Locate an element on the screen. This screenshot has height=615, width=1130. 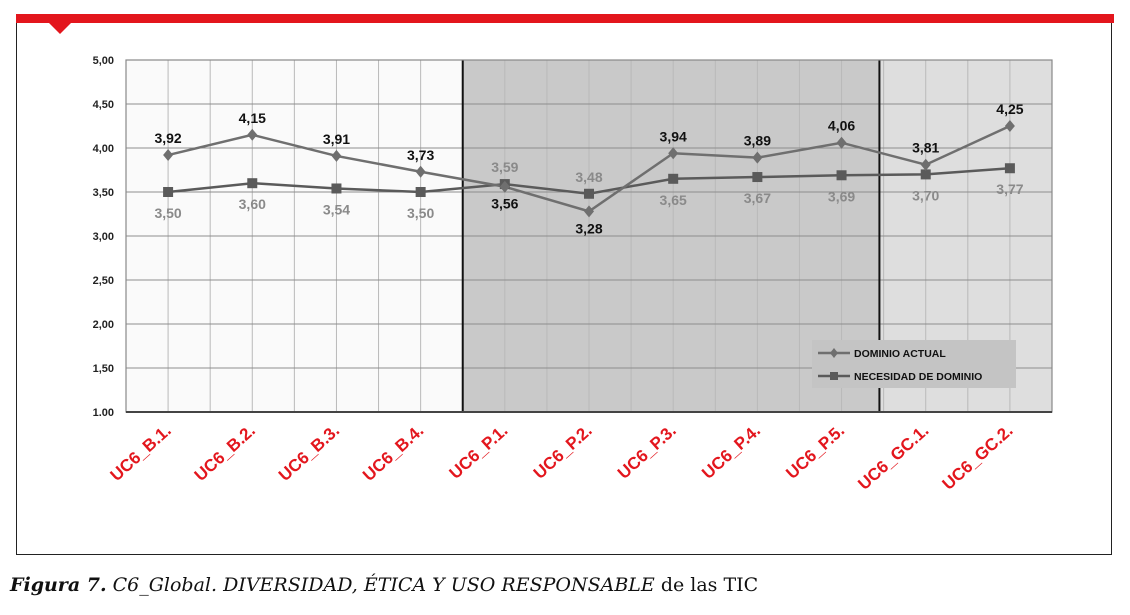
data-label-necesidad: 3,48 is located at coordinates (588, 177).